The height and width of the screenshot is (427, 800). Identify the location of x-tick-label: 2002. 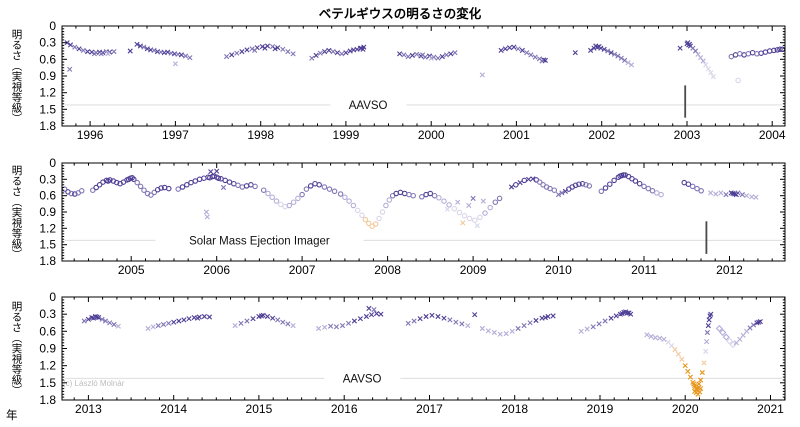
(601, 135).